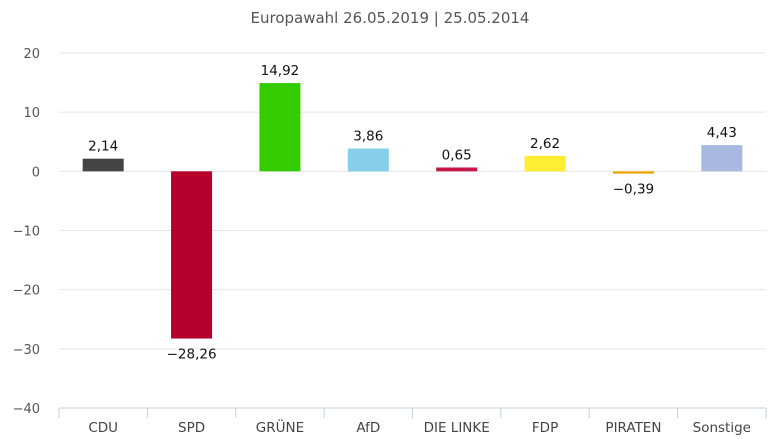  Describe the element at coordinates (31, 113) in the screenshot. I see `y-tick-label: 10` at that location.